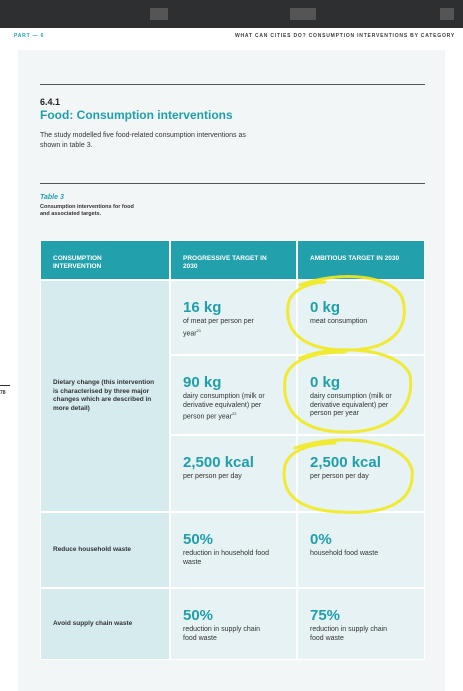 This screenshot has height=691, width=463. Describe the element at coordinates (344, 553) in the screenshot. I see `detail-text: household food waste` at that location.